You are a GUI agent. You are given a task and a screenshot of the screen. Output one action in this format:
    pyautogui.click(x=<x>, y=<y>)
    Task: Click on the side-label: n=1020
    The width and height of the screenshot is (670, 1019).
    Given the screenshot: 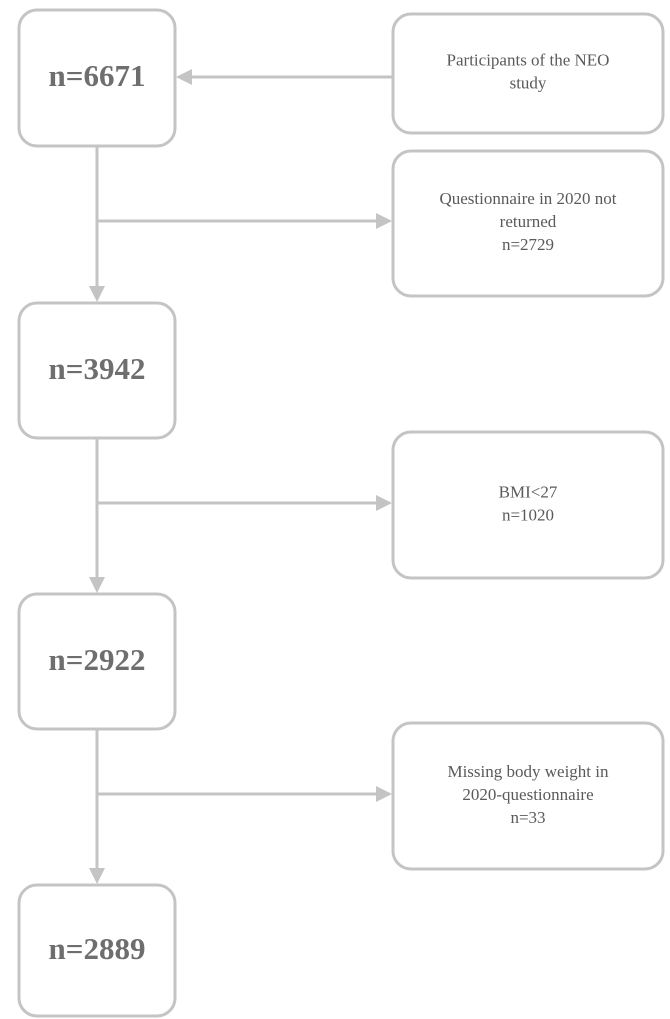 What is the action you would take?
    pyautogui.click(x=528, y=514)
    